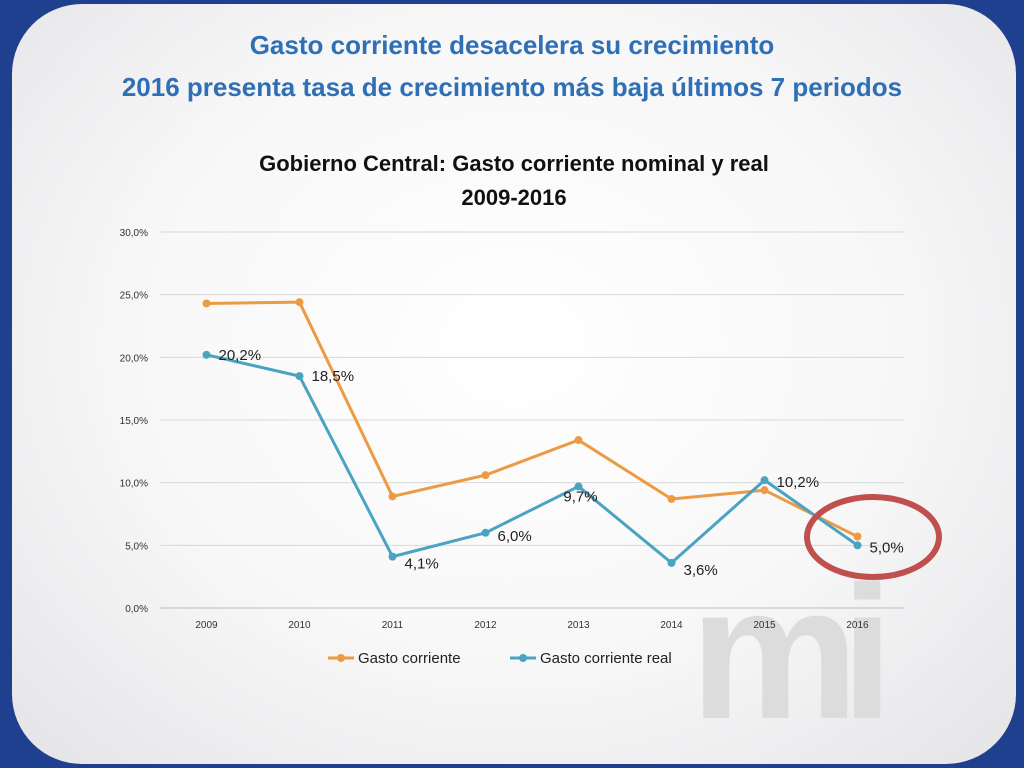  Describe the element at coordinates (136, 546) in the screenshot. I see `y-tick-label: 5,0%` at that location.